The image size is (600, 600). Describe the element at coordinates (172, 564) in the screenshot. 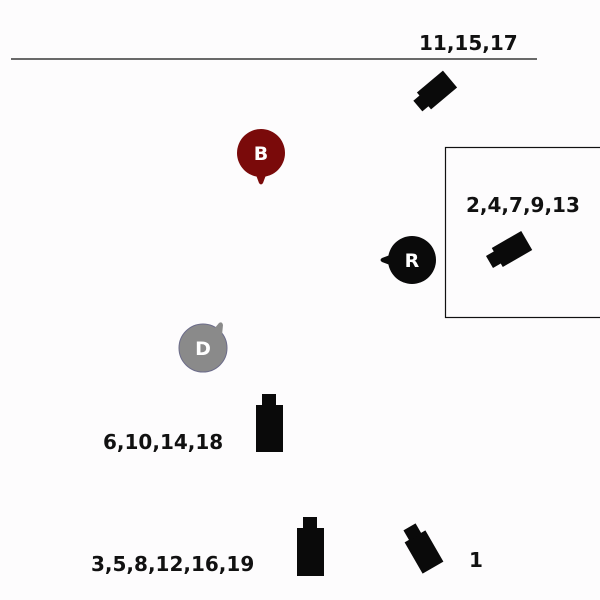

I see `camera-label: 3,5,8,12,16,19` at that location.